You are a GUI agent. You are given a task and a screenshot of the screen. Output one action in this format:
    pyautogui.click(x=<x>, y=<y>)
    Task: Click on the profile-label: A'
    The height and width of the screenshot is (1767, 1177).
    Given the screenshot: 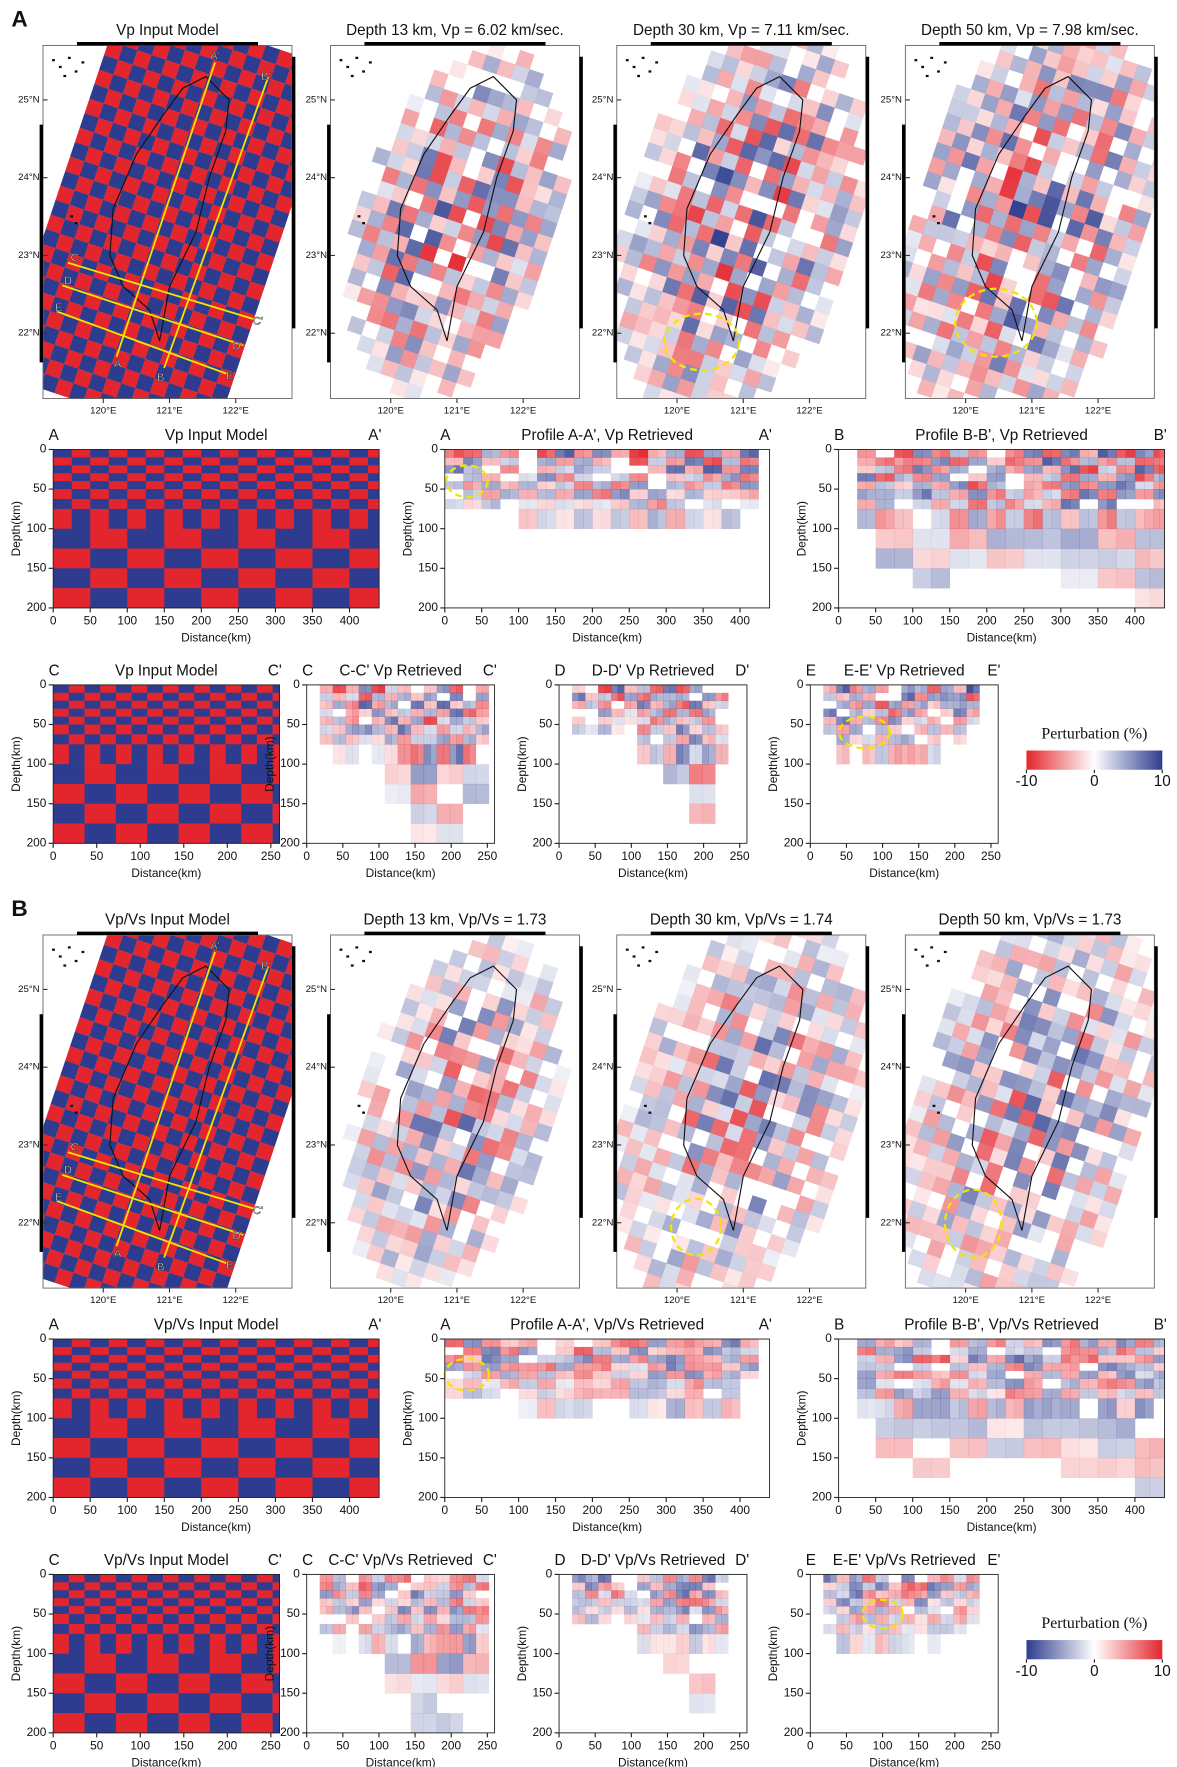 What is the action you would take?
    pyautogui.click(x=215, y=57)
    